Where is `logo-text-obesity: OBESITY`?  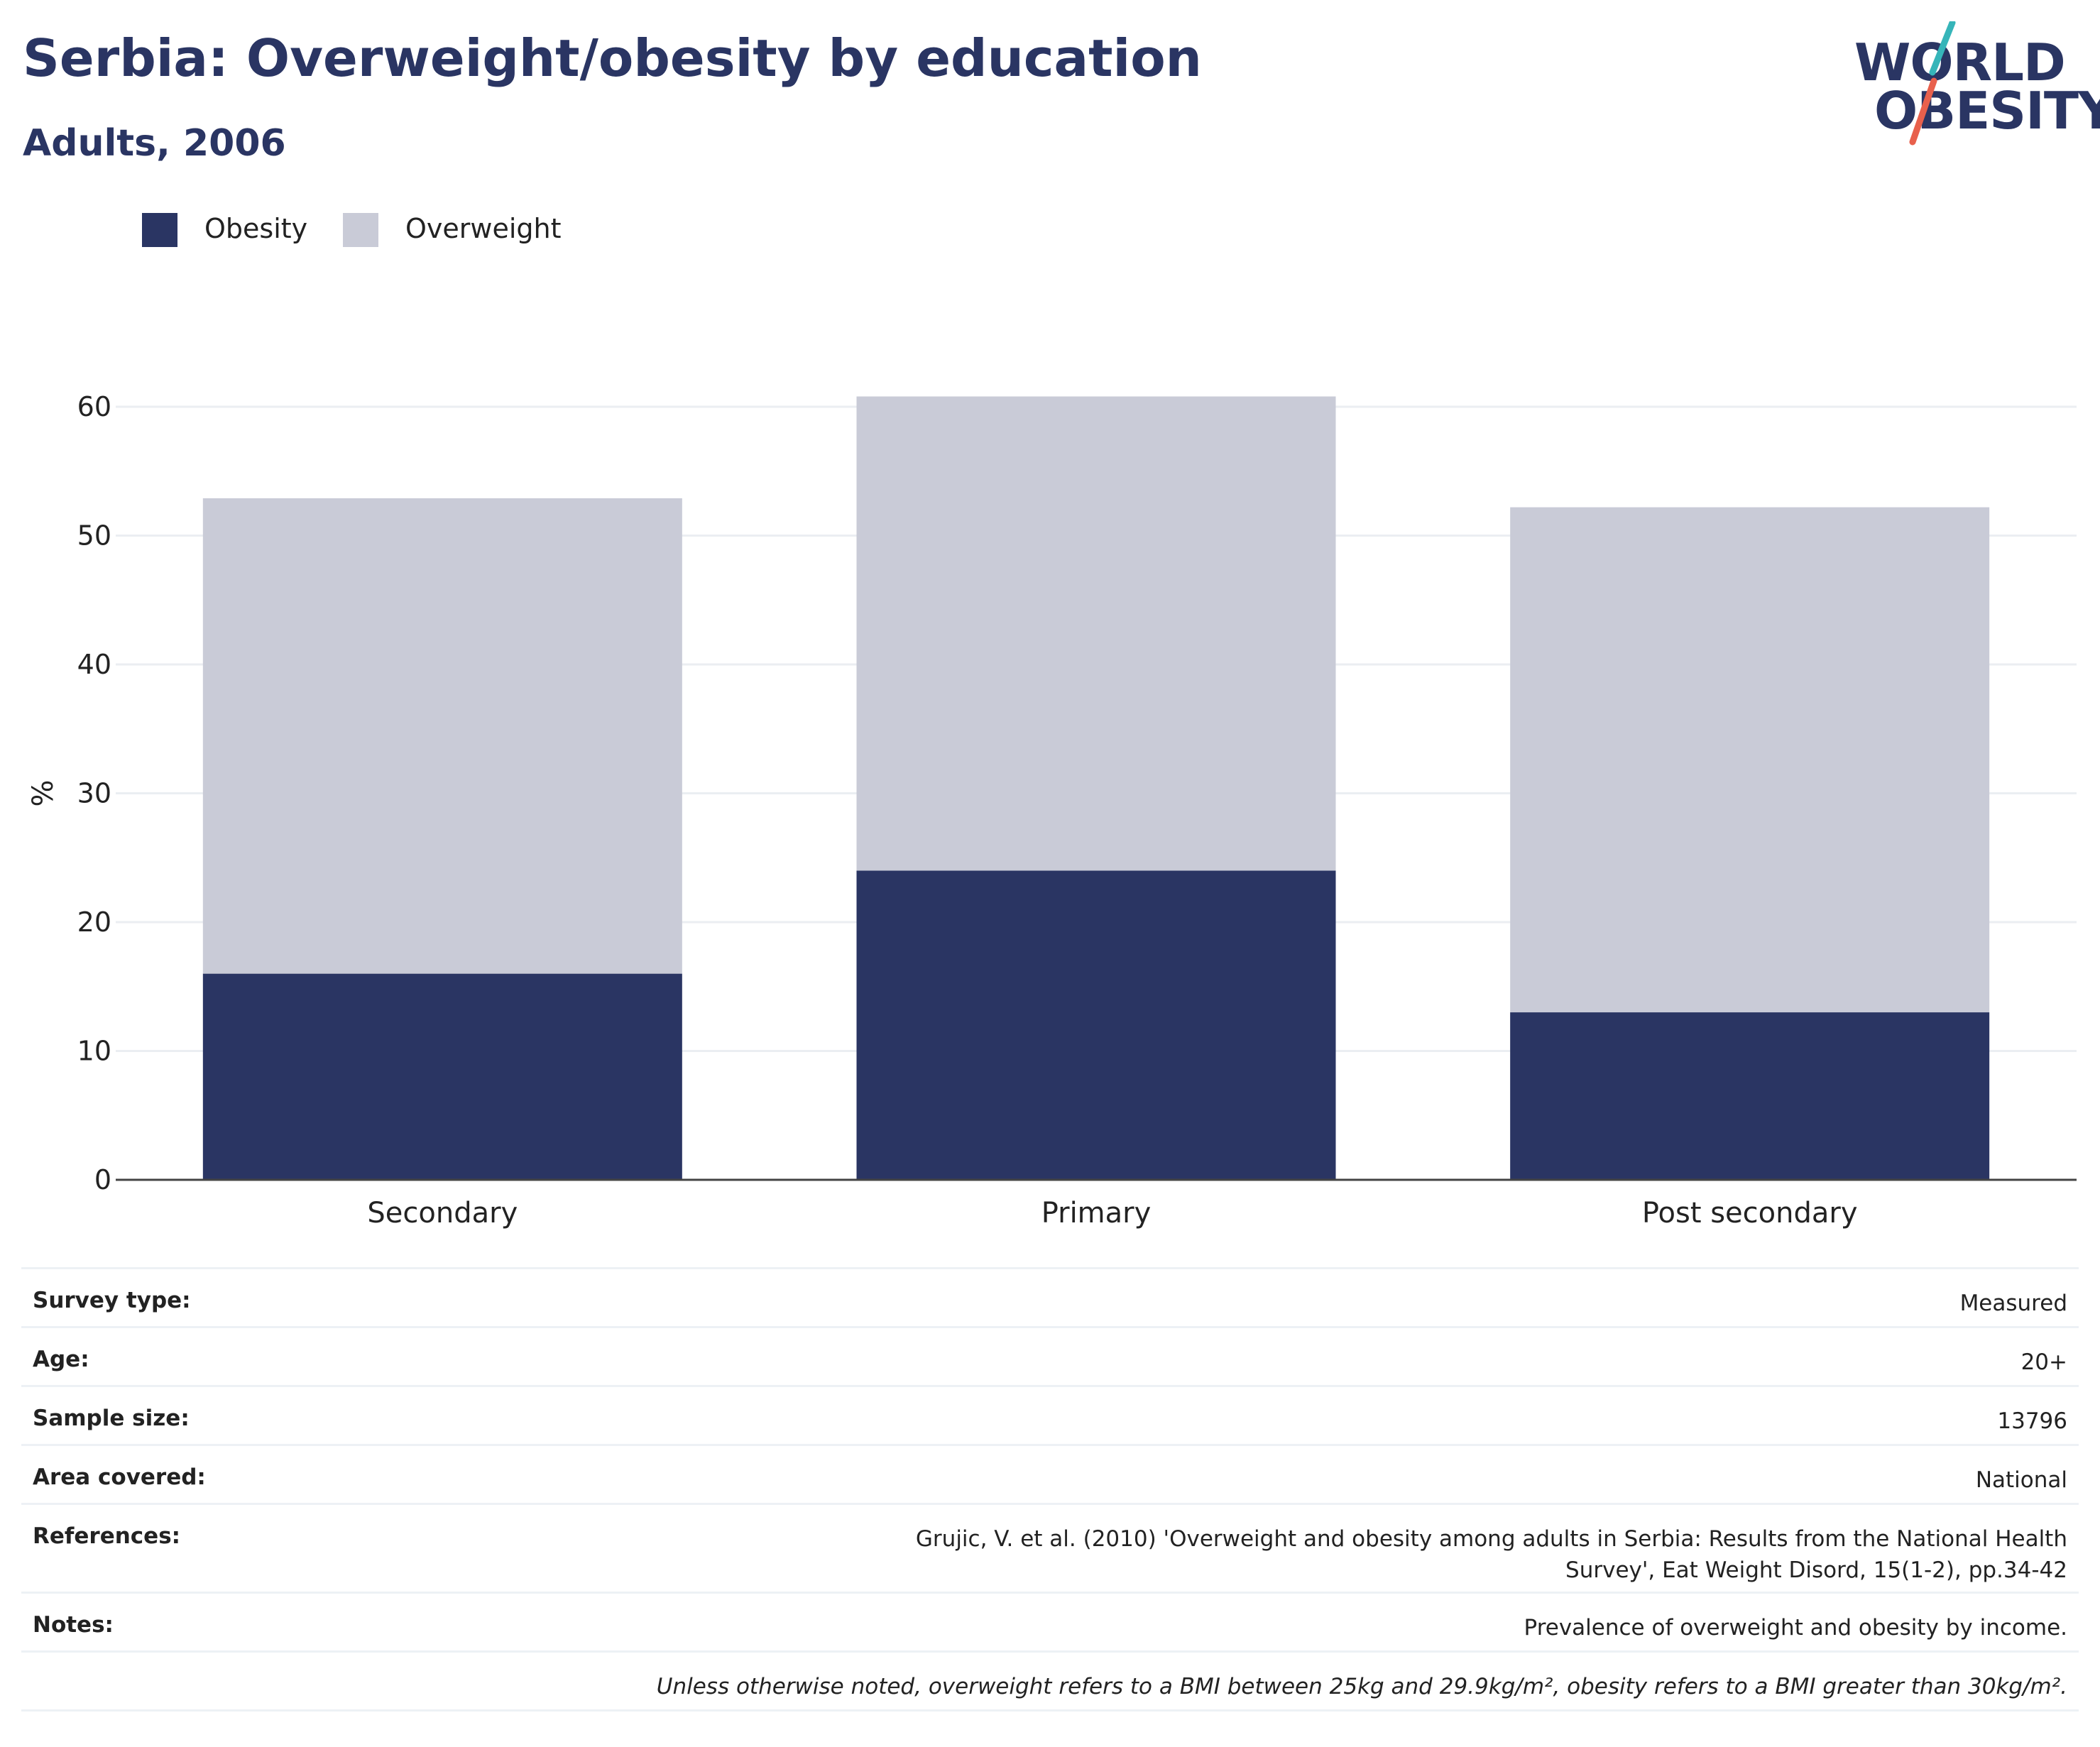
logo-text-obesity: OBESITY is located at coordinates (1987, 111).